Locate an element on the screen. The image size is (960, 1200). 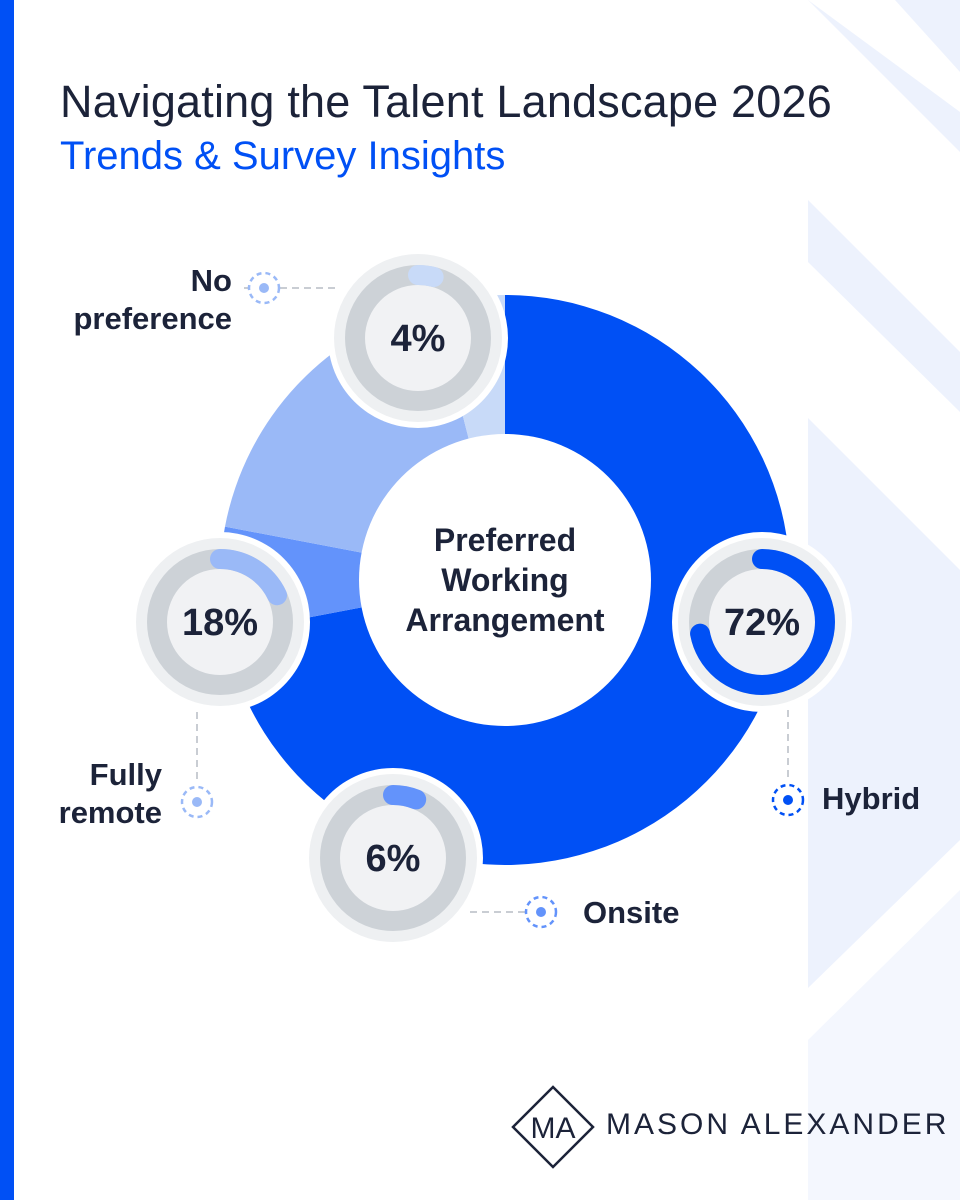
value-label-nopref: 4% is located at coordinates (418, 339).